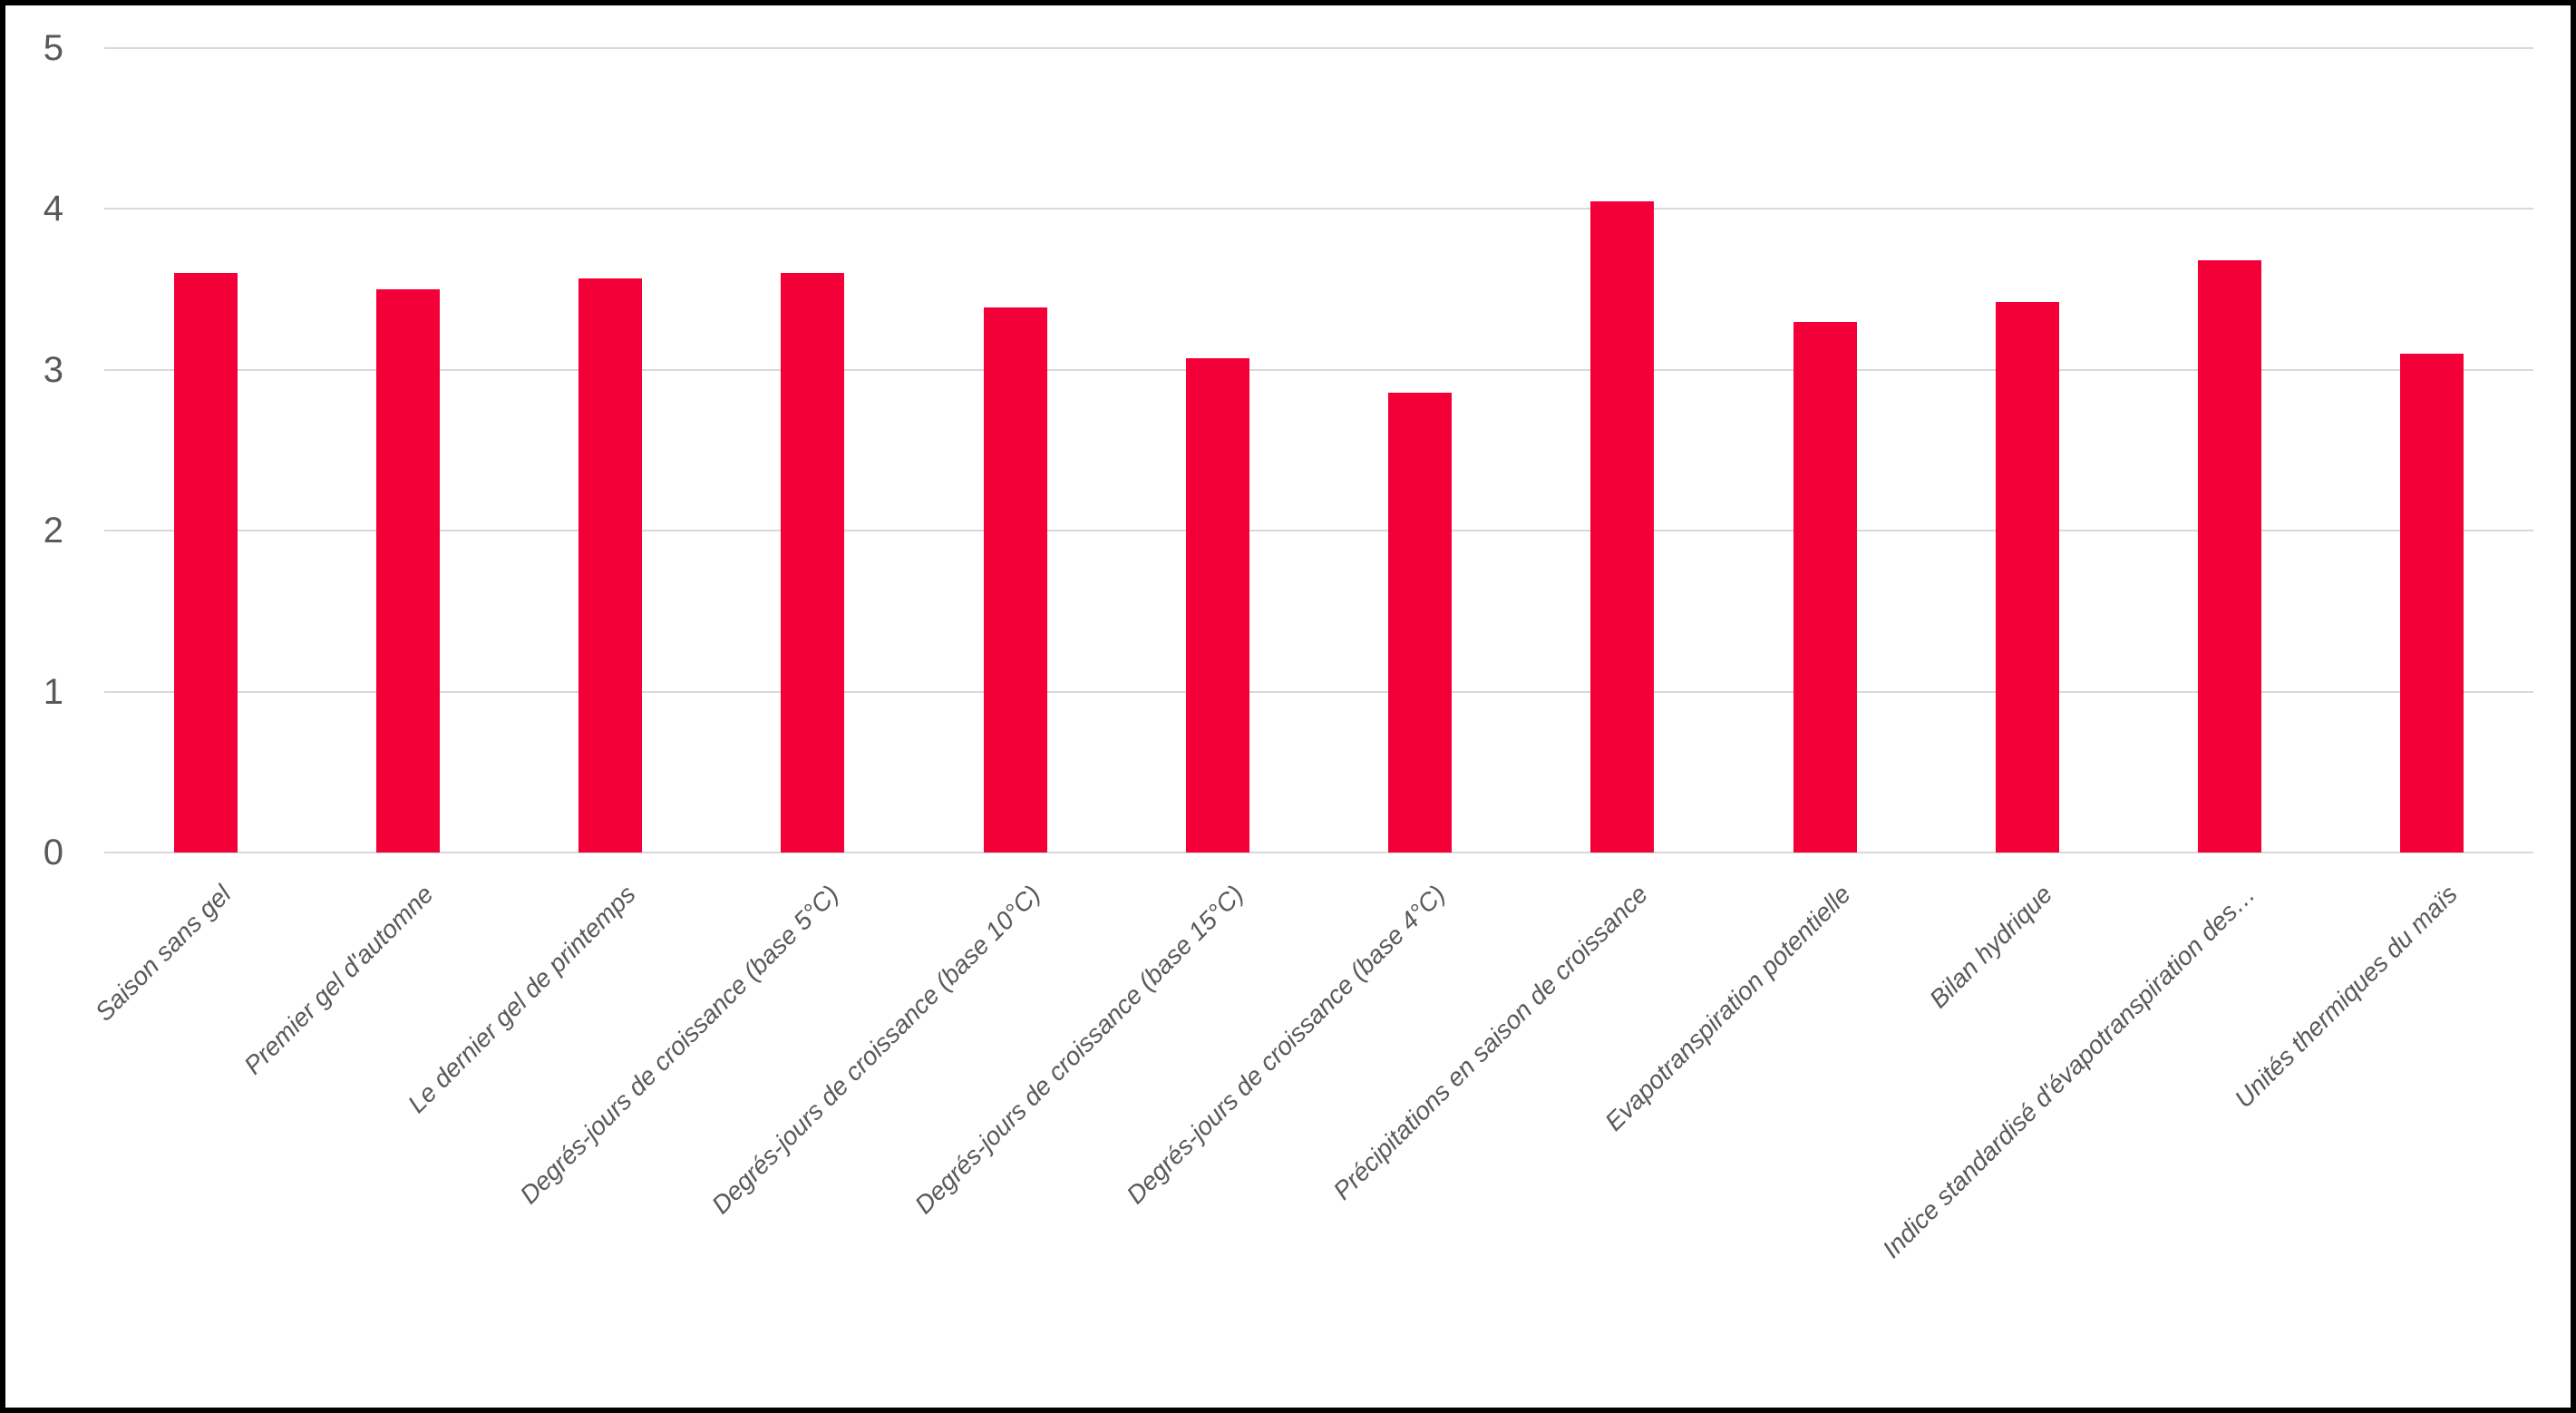 This screenshot has width=2576, height=1413. I want to click on x-axis-label: Degrés-jours de croissance (base 15°C), so click(1079, 1050).